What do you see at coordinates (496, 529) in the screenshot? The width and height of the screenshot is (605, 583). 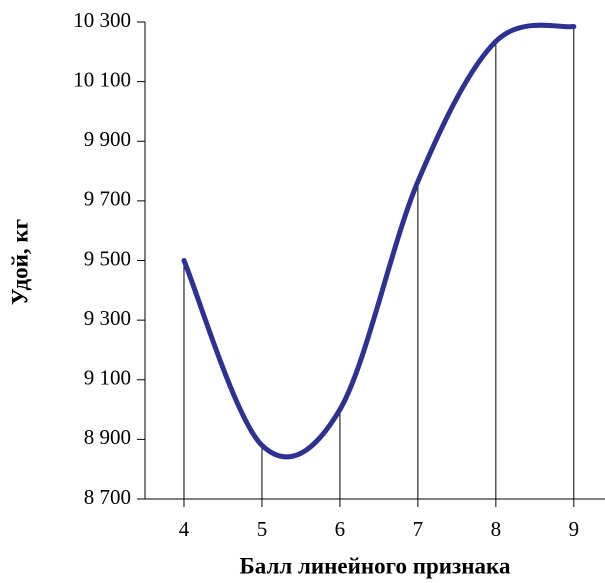 I see `x-tick-label: 8` at bounding box center [496, 529].